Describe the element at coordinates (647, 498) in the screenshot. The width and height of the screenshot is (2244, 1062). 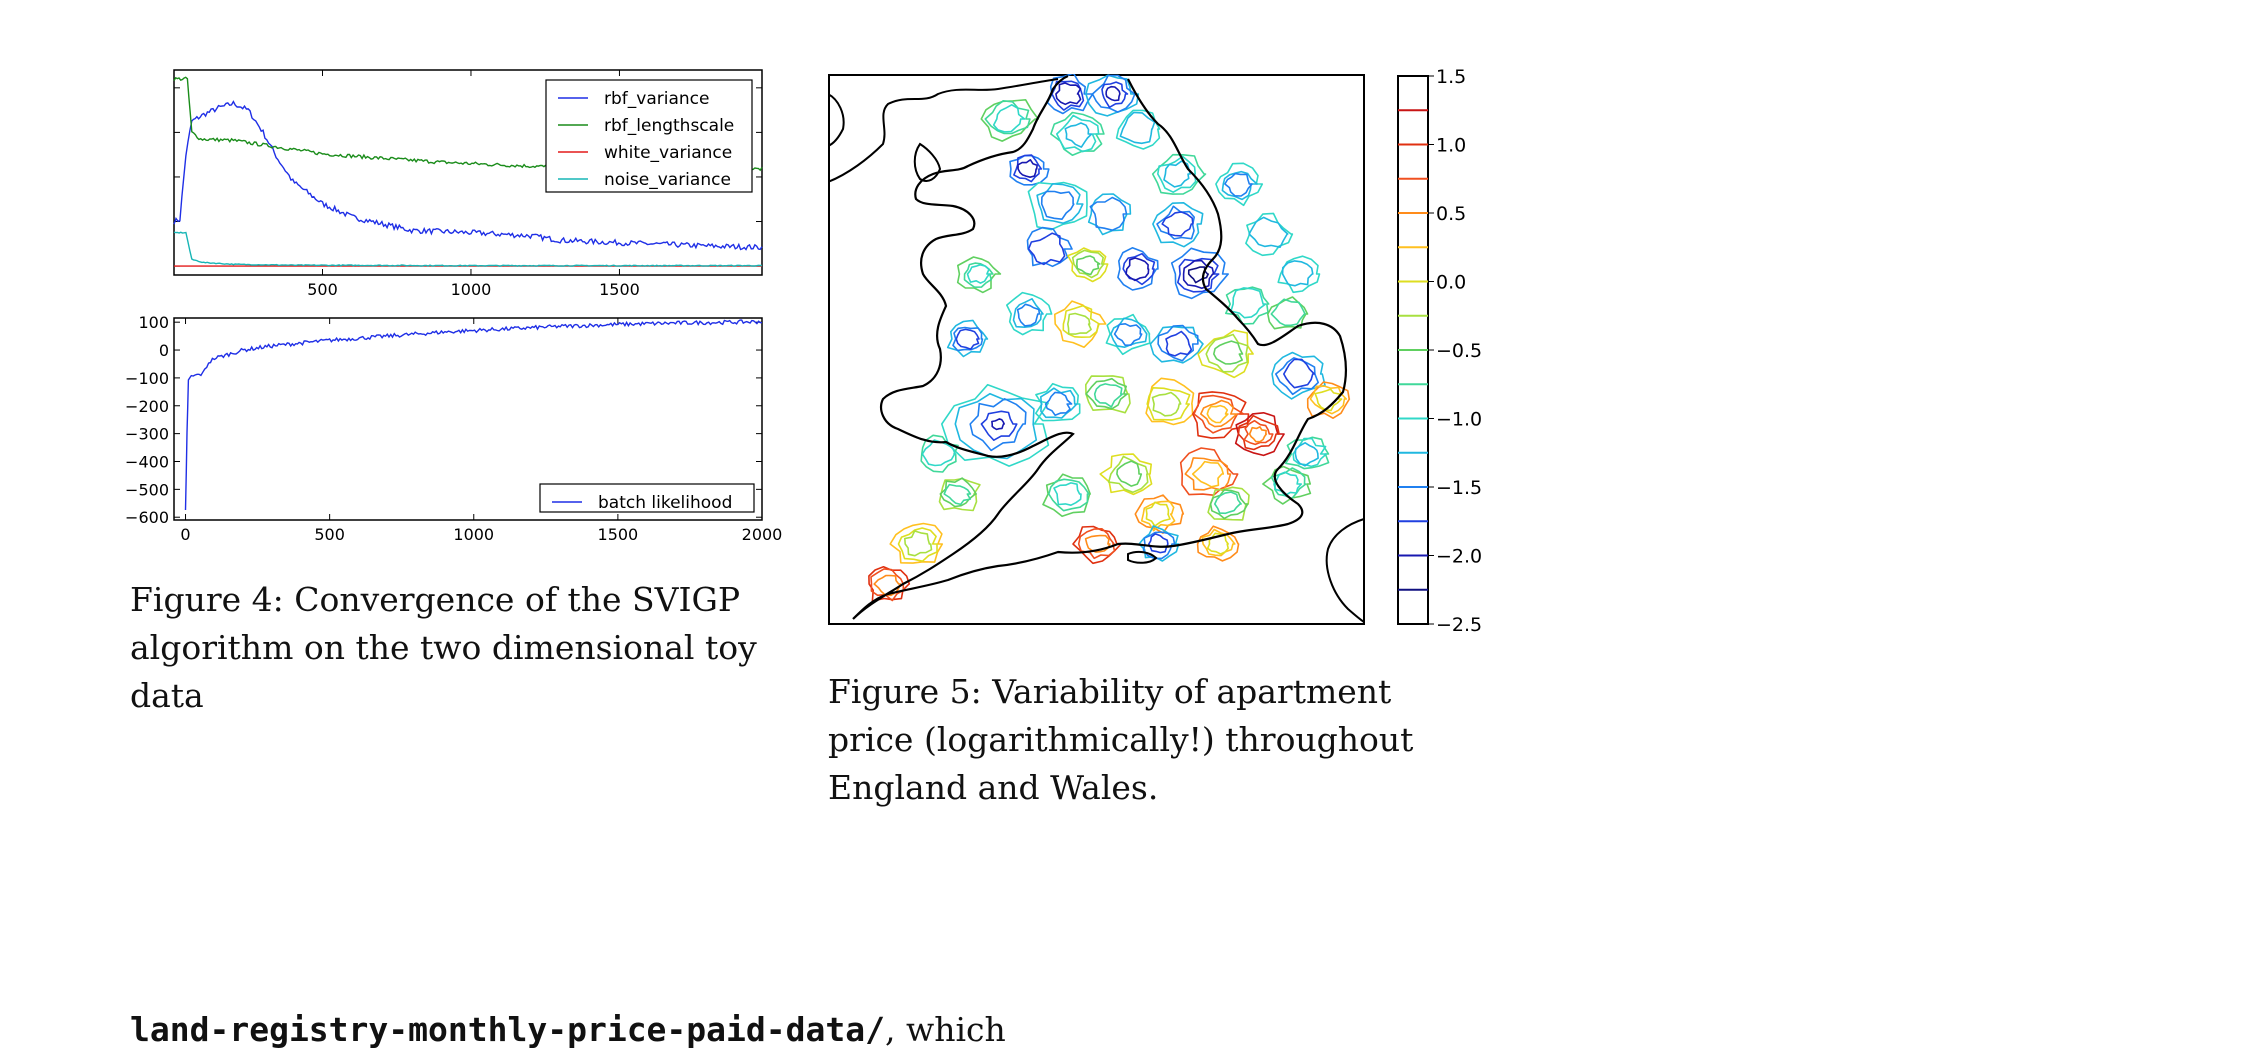
I see `legend: batch likelihood` at that location.